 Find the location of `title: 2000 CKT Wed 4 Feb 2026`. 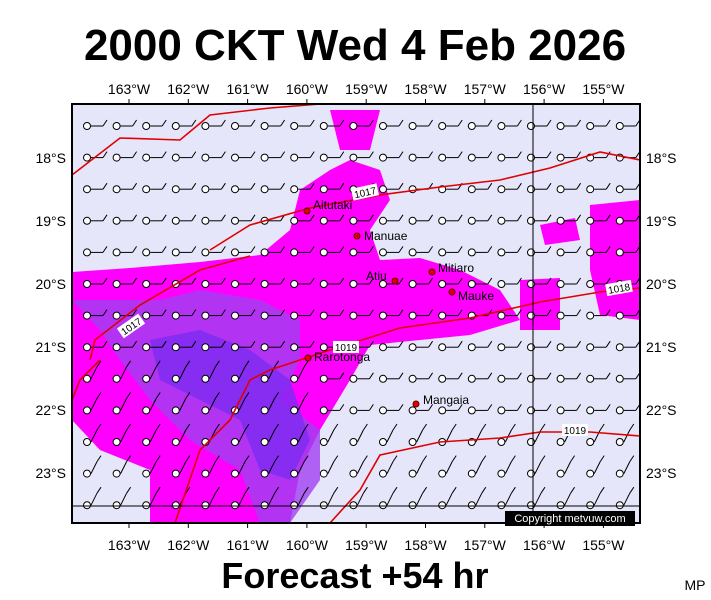

title: 2000 CKT Wed 4 Feb 2026 is located at coordinates (355, 45).